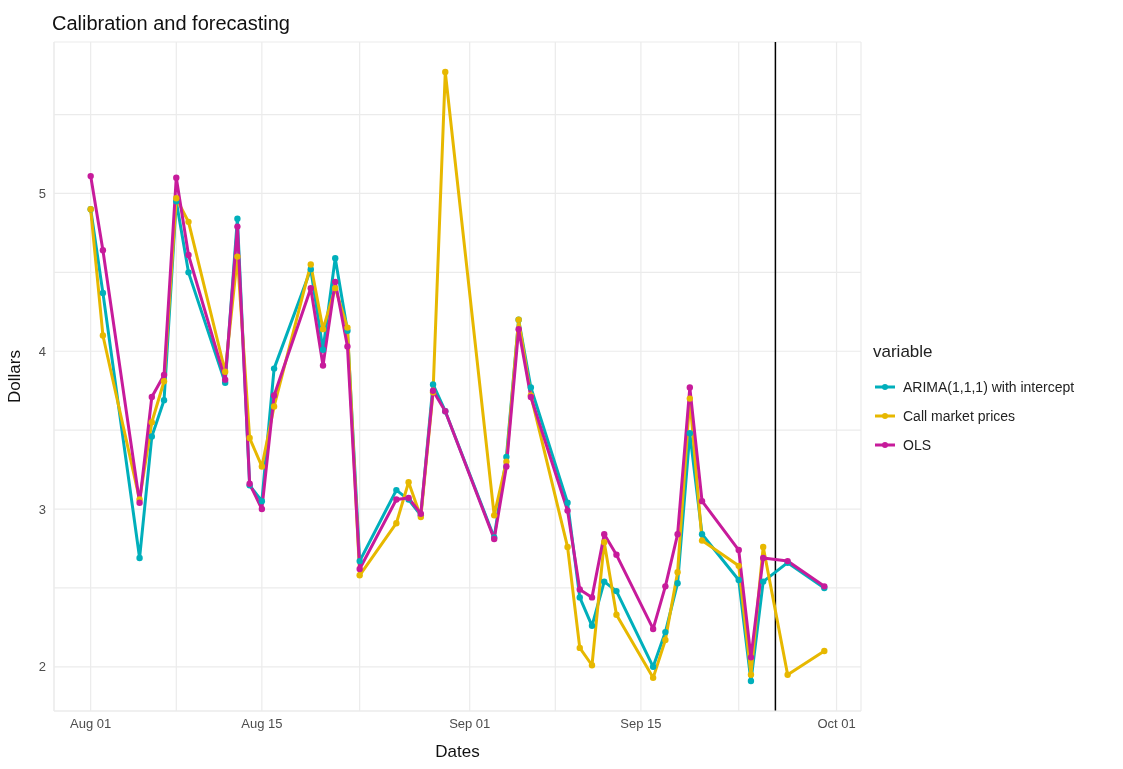 This screenshot has width=1123, height=769. What do you see at coordinates (959, 415) in the screenshot?
I see `legend-label: Call market prices` at bounding box center [959, 415].